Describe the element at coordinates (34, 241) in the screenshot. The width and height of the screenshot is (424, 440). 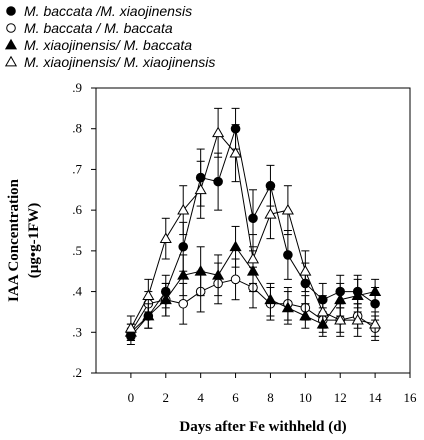
I see `y-axis-title-unit: (µg•g-1FW)` at that location.